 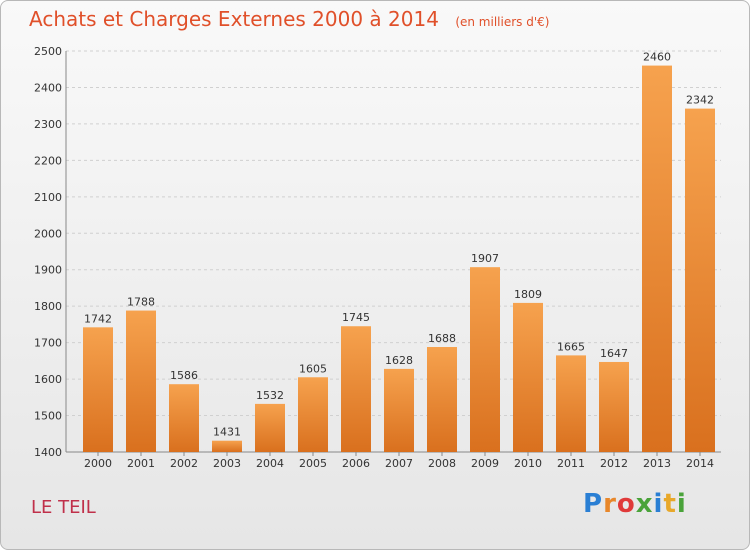 I want to click on y-tick-label: 1500, so click(x=48, y=416).